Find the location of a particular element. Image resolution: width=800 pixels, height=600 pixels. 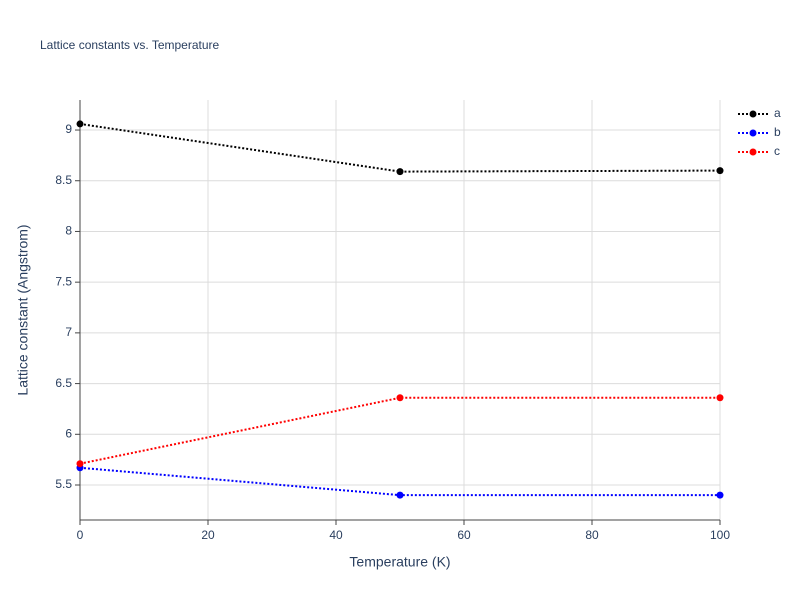

legend-label: a is located at coordinates (777, 113).